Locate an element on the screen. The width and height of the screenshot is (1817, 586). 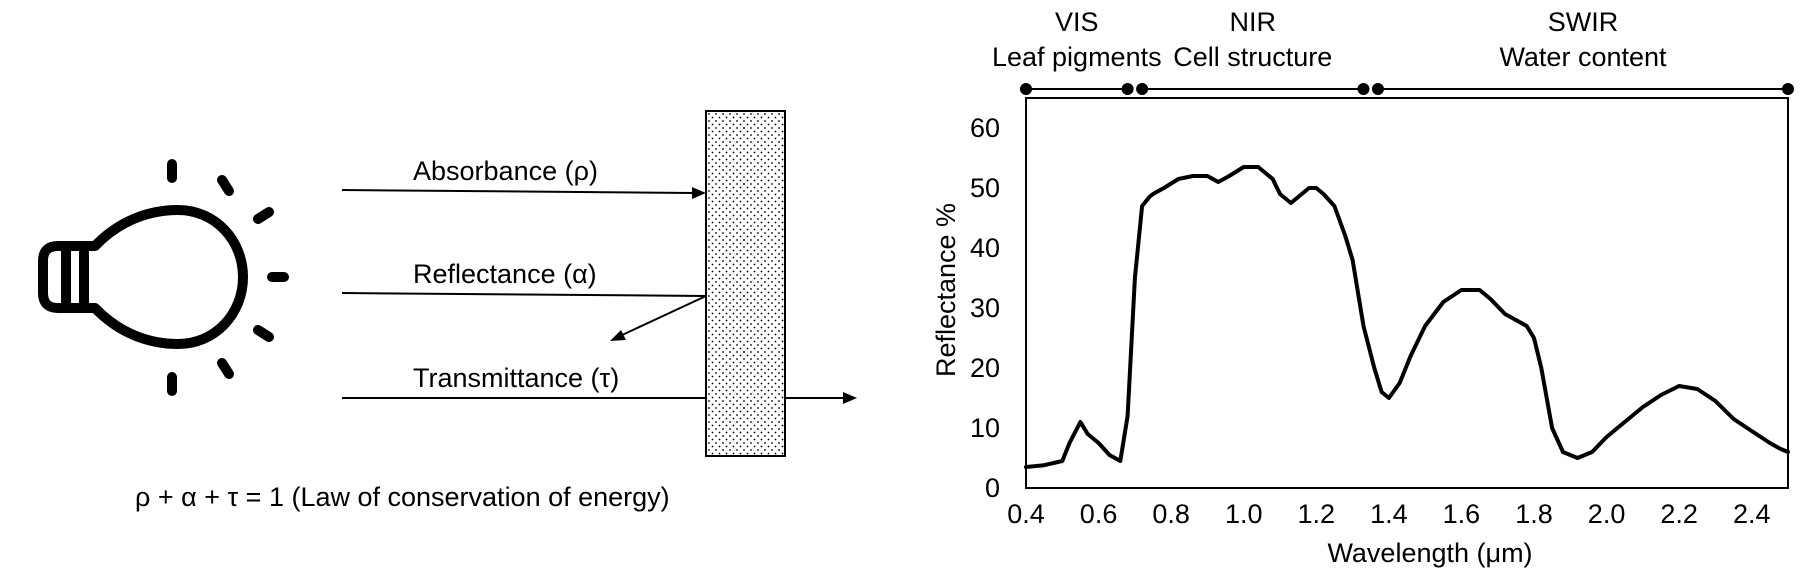
x-tick-label: 1.4 is located at coordinates (1389, 514).